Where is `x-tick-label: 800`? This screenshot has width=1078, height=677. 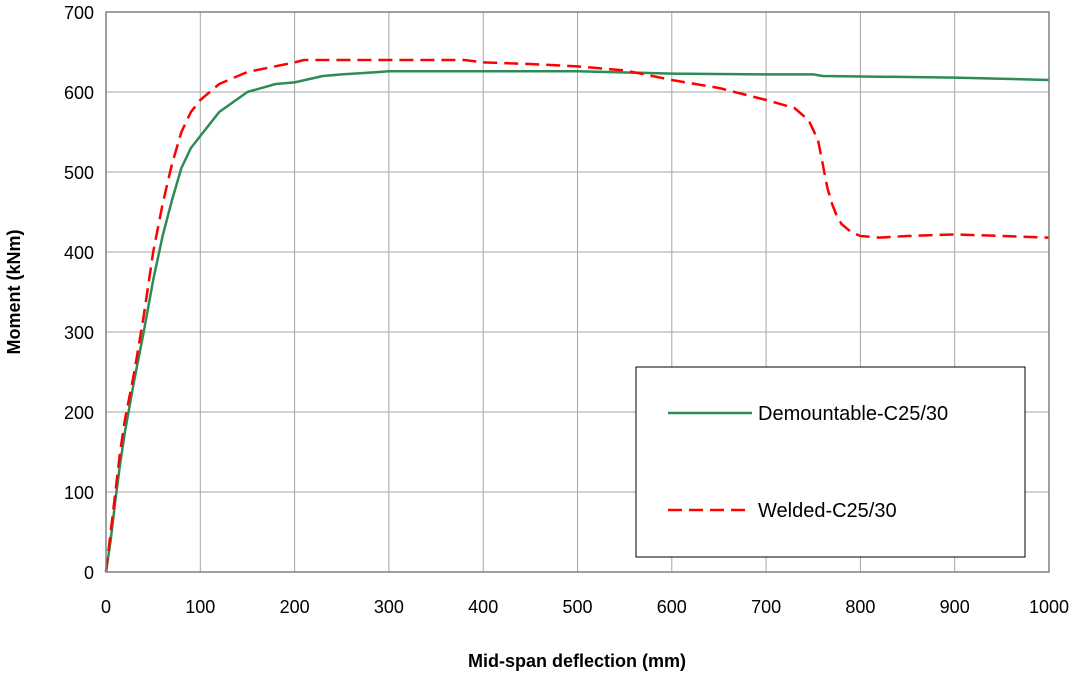
x-tick-label: 800 is located at coordinates (860, 607).